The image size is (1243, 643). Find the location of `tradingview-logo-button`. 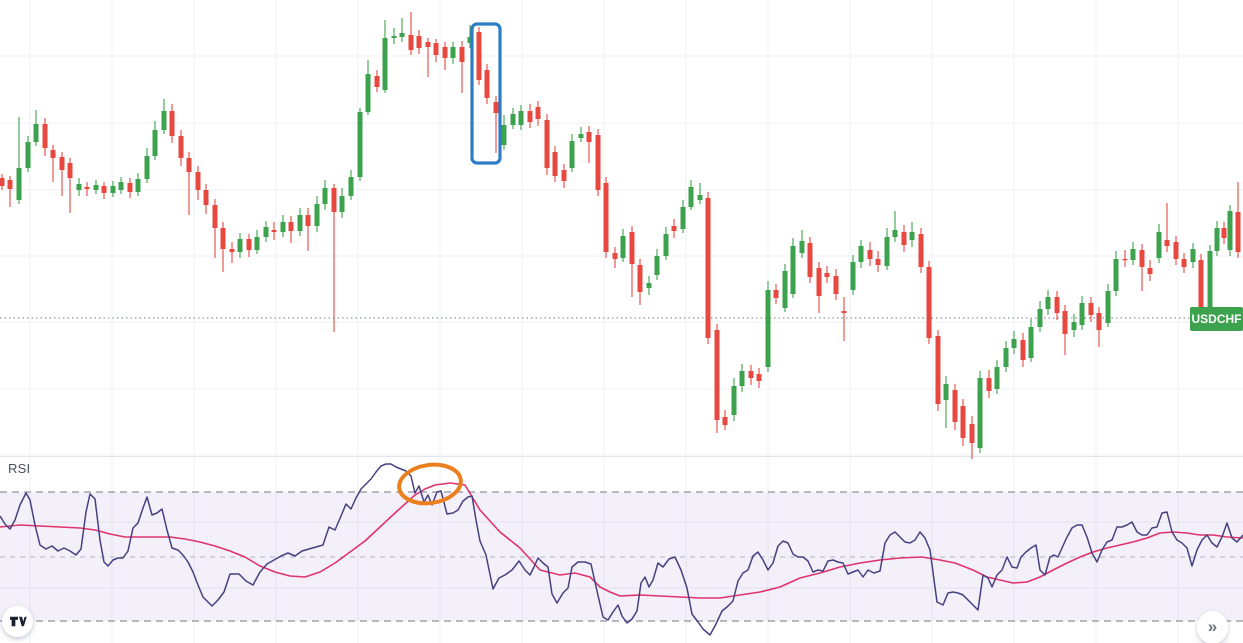

tradingview-logo-button is located at coordinates (17, 621).